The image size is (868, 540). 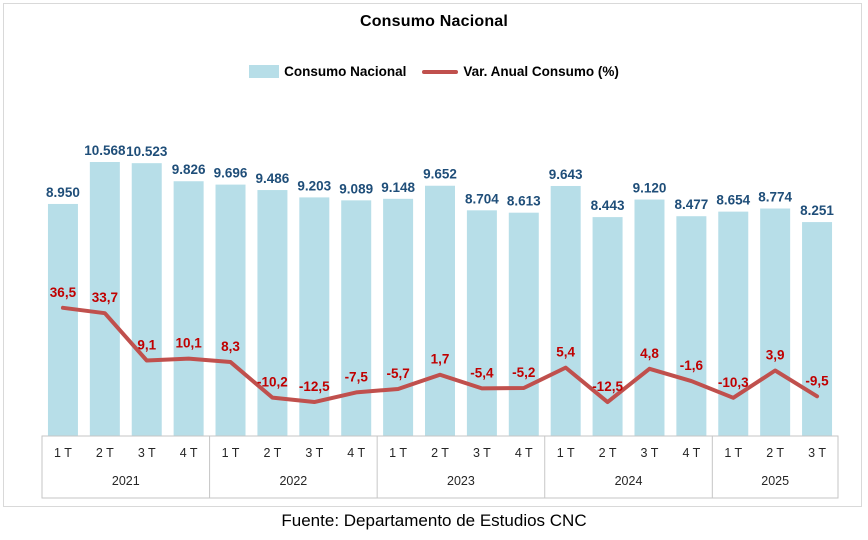 I want to click on bar-value-label: 8.704, so click(x=482, y=198).